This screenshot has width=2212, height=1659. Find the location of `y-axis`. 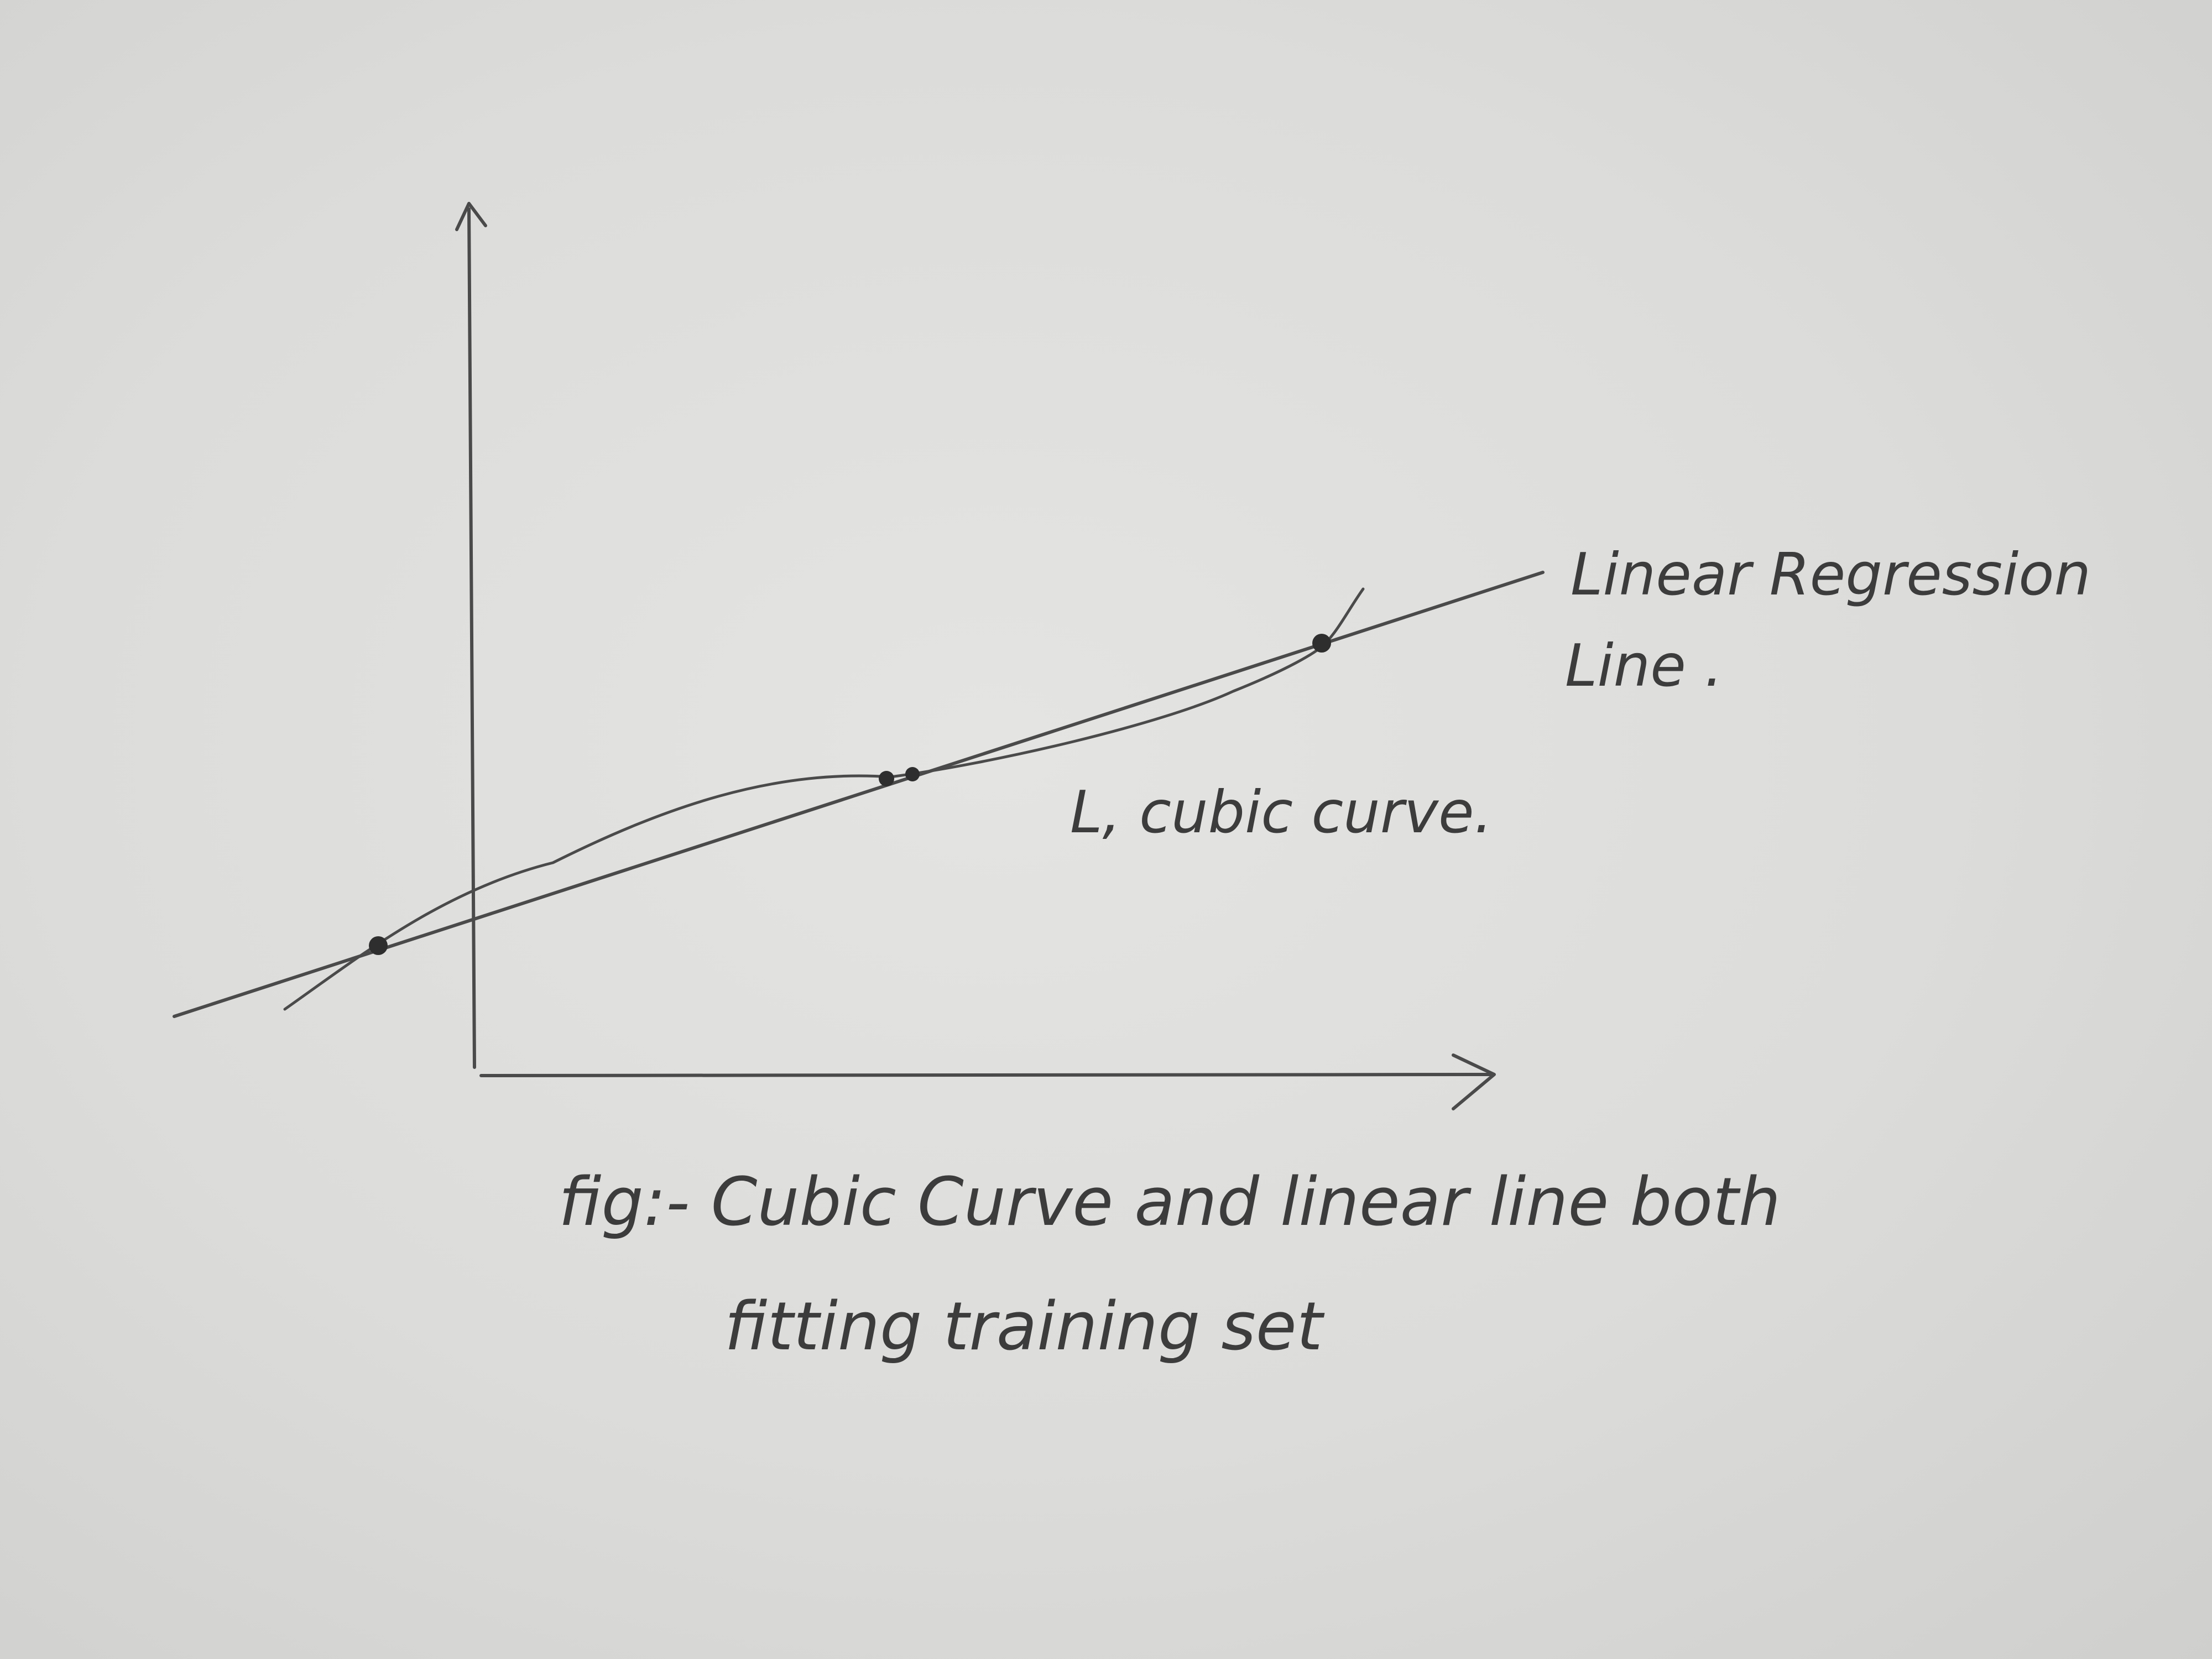

y-axis is located at coordinates (472, 638).